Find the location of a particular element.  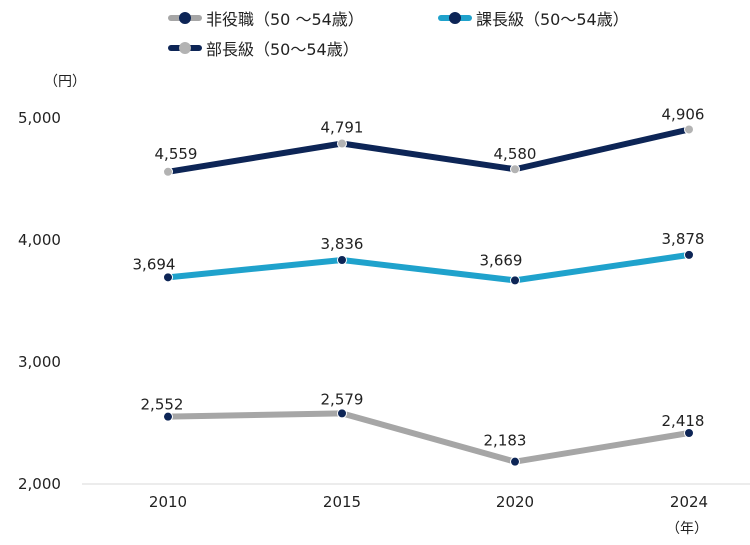

legend-swatch-non-managerial is located at coordinates (185, 18).